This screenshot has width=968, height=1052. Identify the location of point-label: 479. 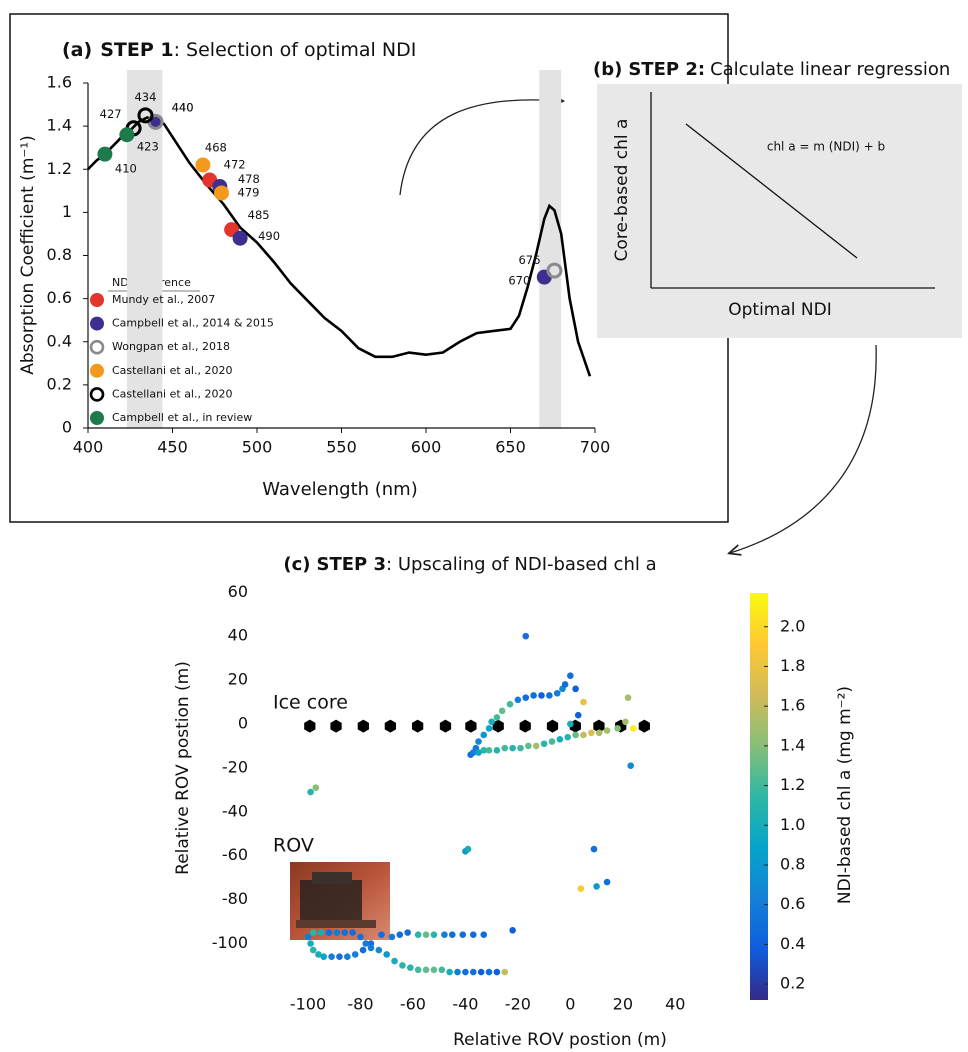
(249, 192).